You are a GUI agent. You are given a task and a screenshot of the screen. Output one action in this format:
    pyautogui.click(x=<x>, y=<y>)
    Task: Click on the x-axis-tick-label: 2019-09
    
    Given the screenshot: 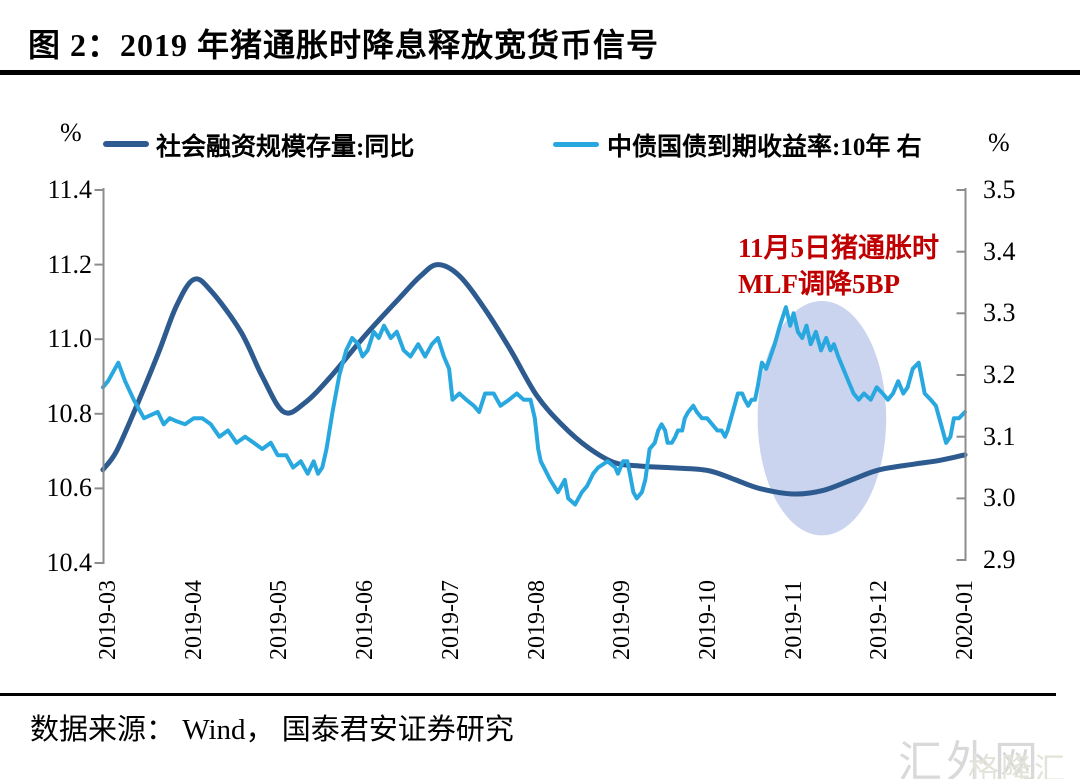 What is the action you would take?
    pyautogui.click(x=622, y=620)
    